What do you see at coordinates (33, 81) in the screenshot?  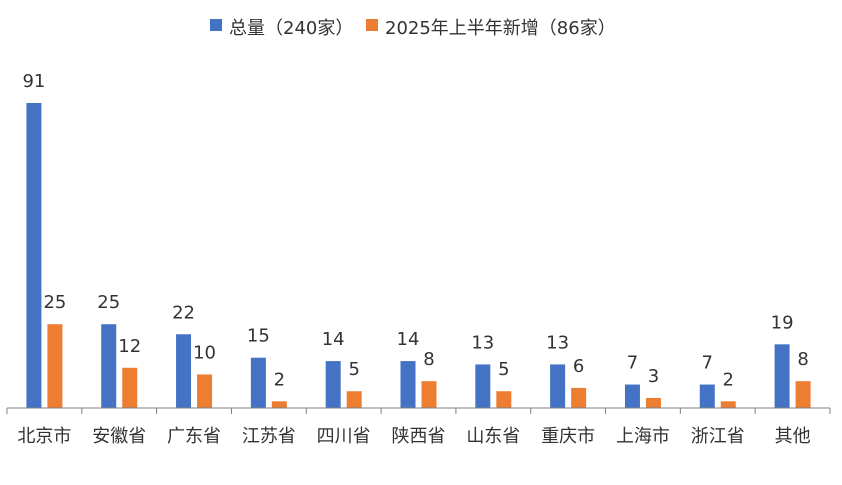 I see `bar-value-label-series-0: 91` at bounding box center [33, 81].